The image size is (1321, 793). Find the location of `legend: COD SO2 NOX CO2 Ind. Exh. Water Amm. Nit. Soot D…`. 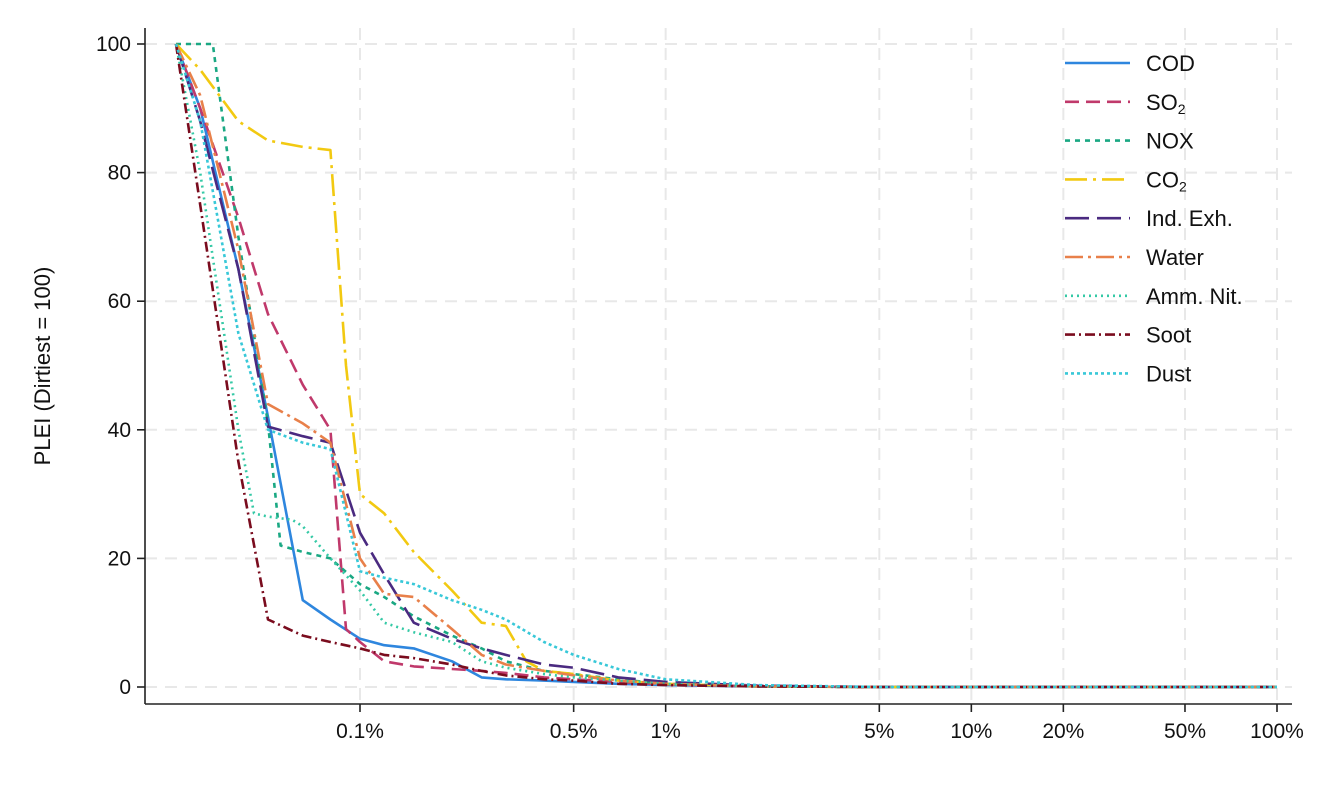

legend: COD SO2 NOX CO2 Ind. Exh. Water Amm. Nit. Soot D… is located at coordinates (1154, 218).